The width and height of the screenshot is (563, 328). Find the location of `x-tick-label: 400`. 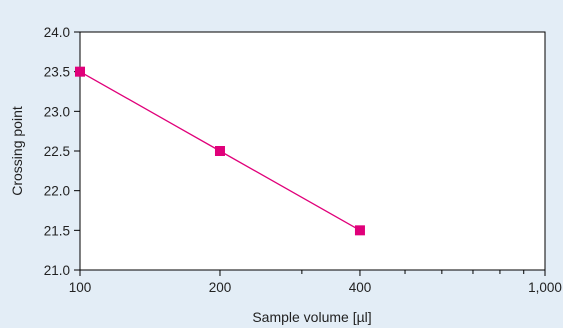

x-tick-label: 400 is located at coordinates (360, 287).